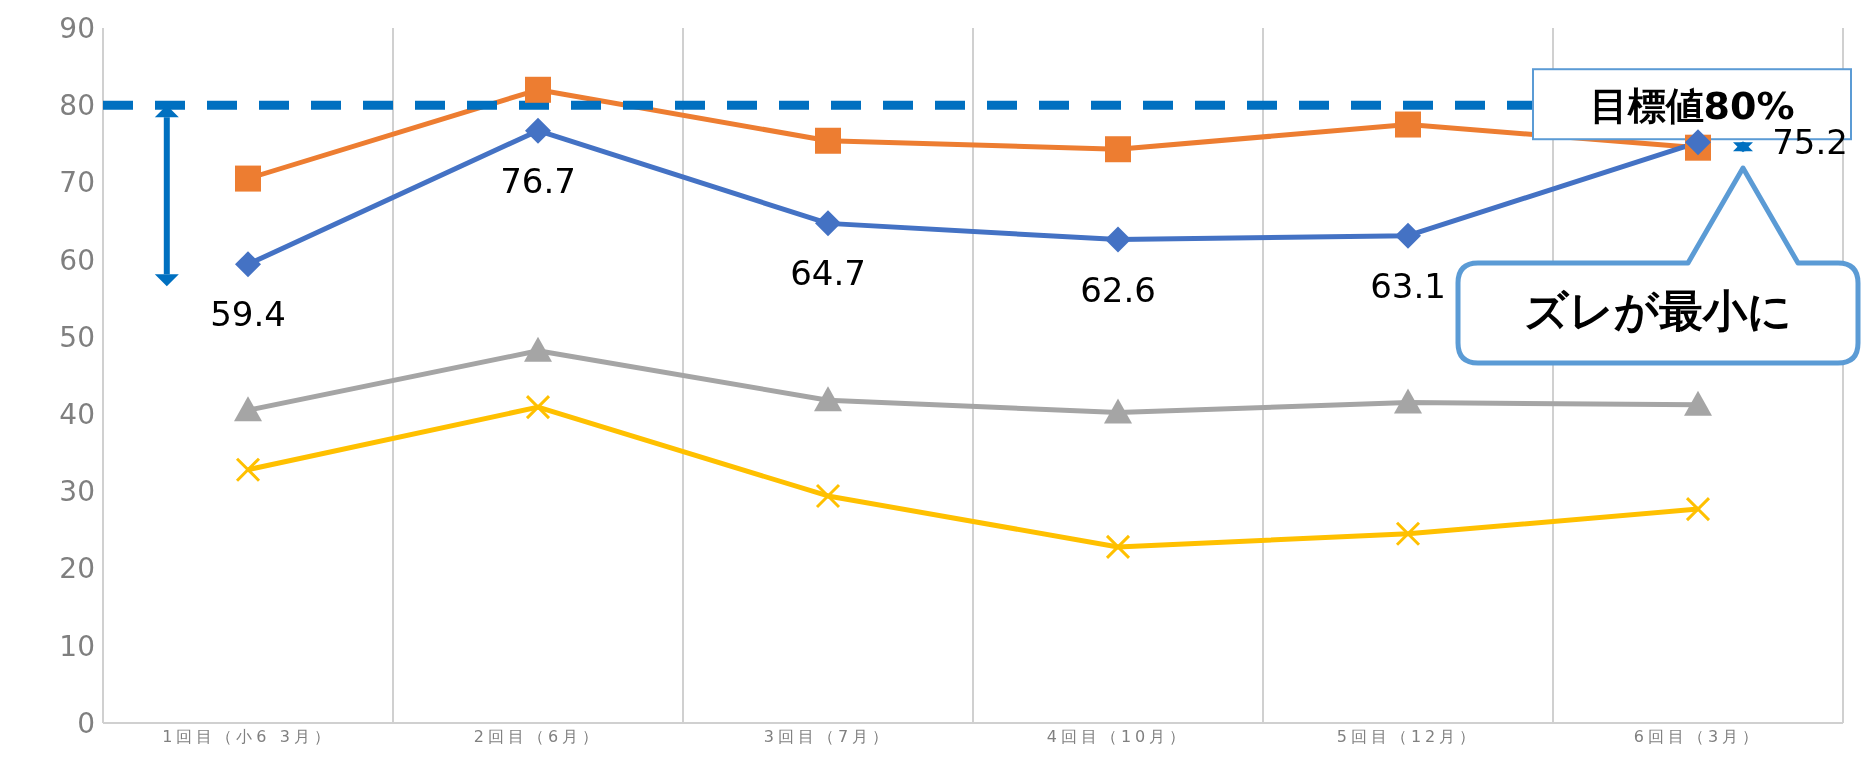 The height and width of the screenshot is (771, 1871). Describe the element at coordinates (1692, 106) in the screenshot. I see `ref-line-label: 目標値80%` at that location.